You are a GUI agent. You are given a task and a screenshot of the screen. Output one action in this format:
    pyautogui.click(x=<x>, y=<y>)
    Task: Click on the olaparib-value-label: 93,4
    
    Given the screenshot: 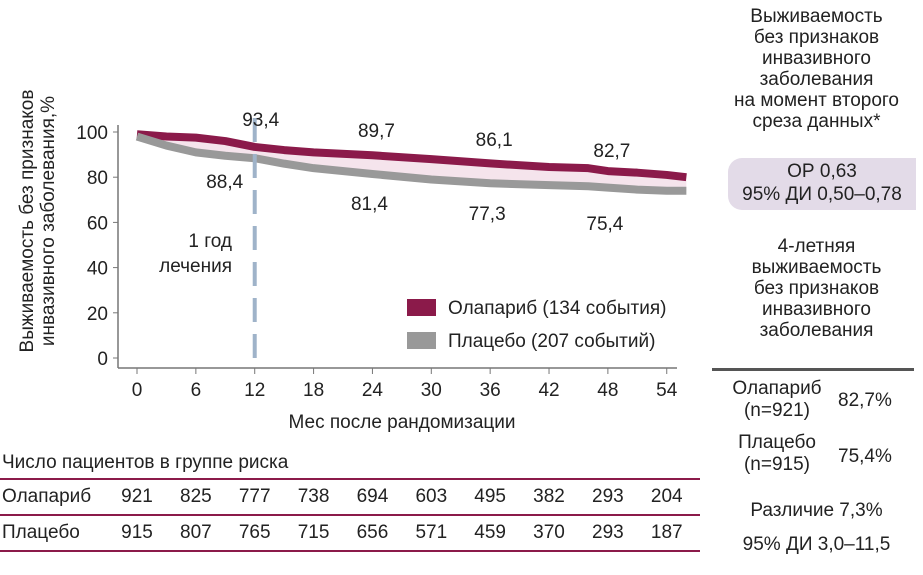 What is the action you would take?
    pyautogui.click(x=260, y=120)
    